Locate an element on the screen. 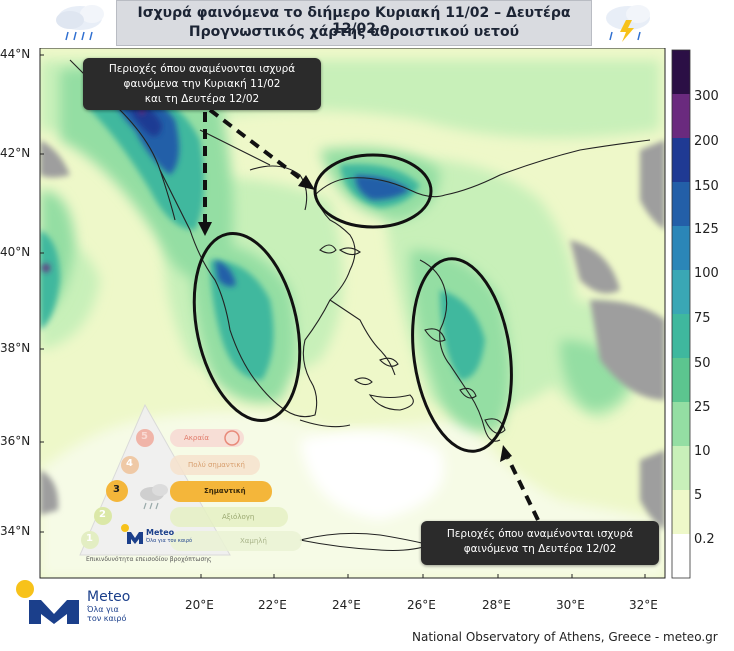 This screenshot has height=651, width=734. legend-brand: Meteo is located at coordinates (160, 532).